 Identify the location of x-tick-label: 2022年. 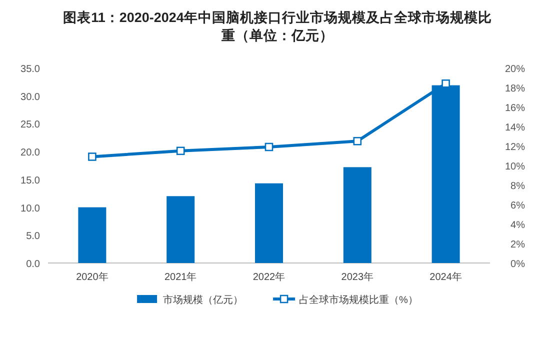
(269, 277).